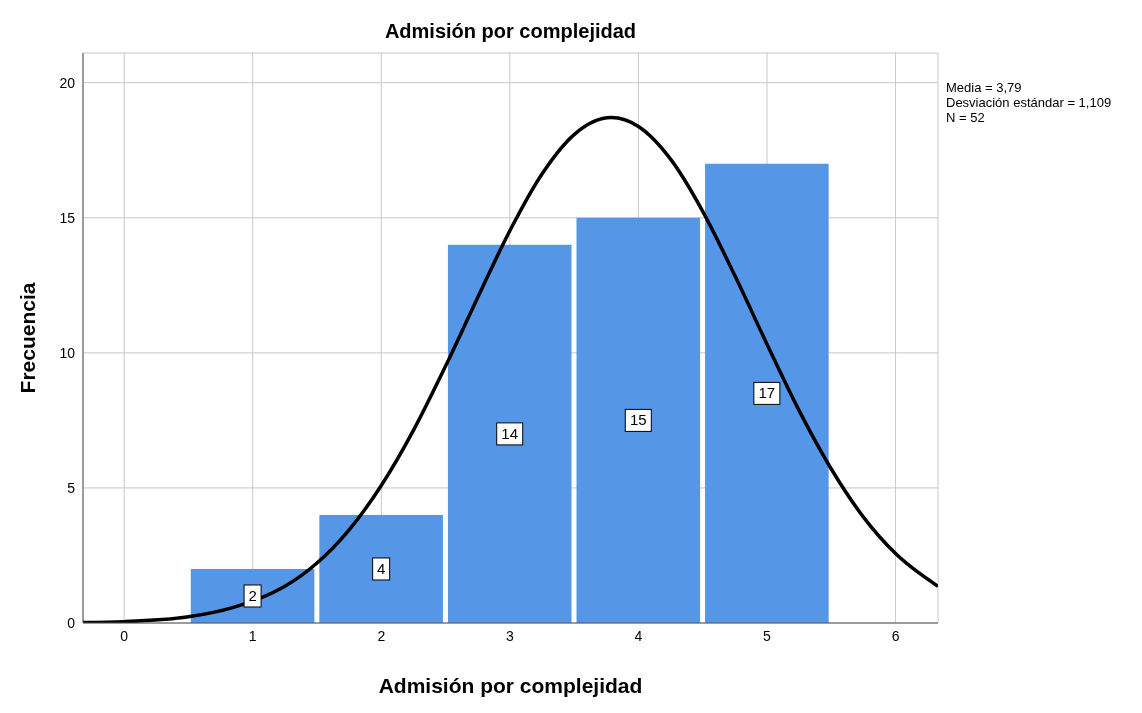 This screenshot has width=1142, height=713. What do you see at coordinates (67, 217) in the screenshot?
I see `y-tick-label: 15` at bounding box center [67, 217].